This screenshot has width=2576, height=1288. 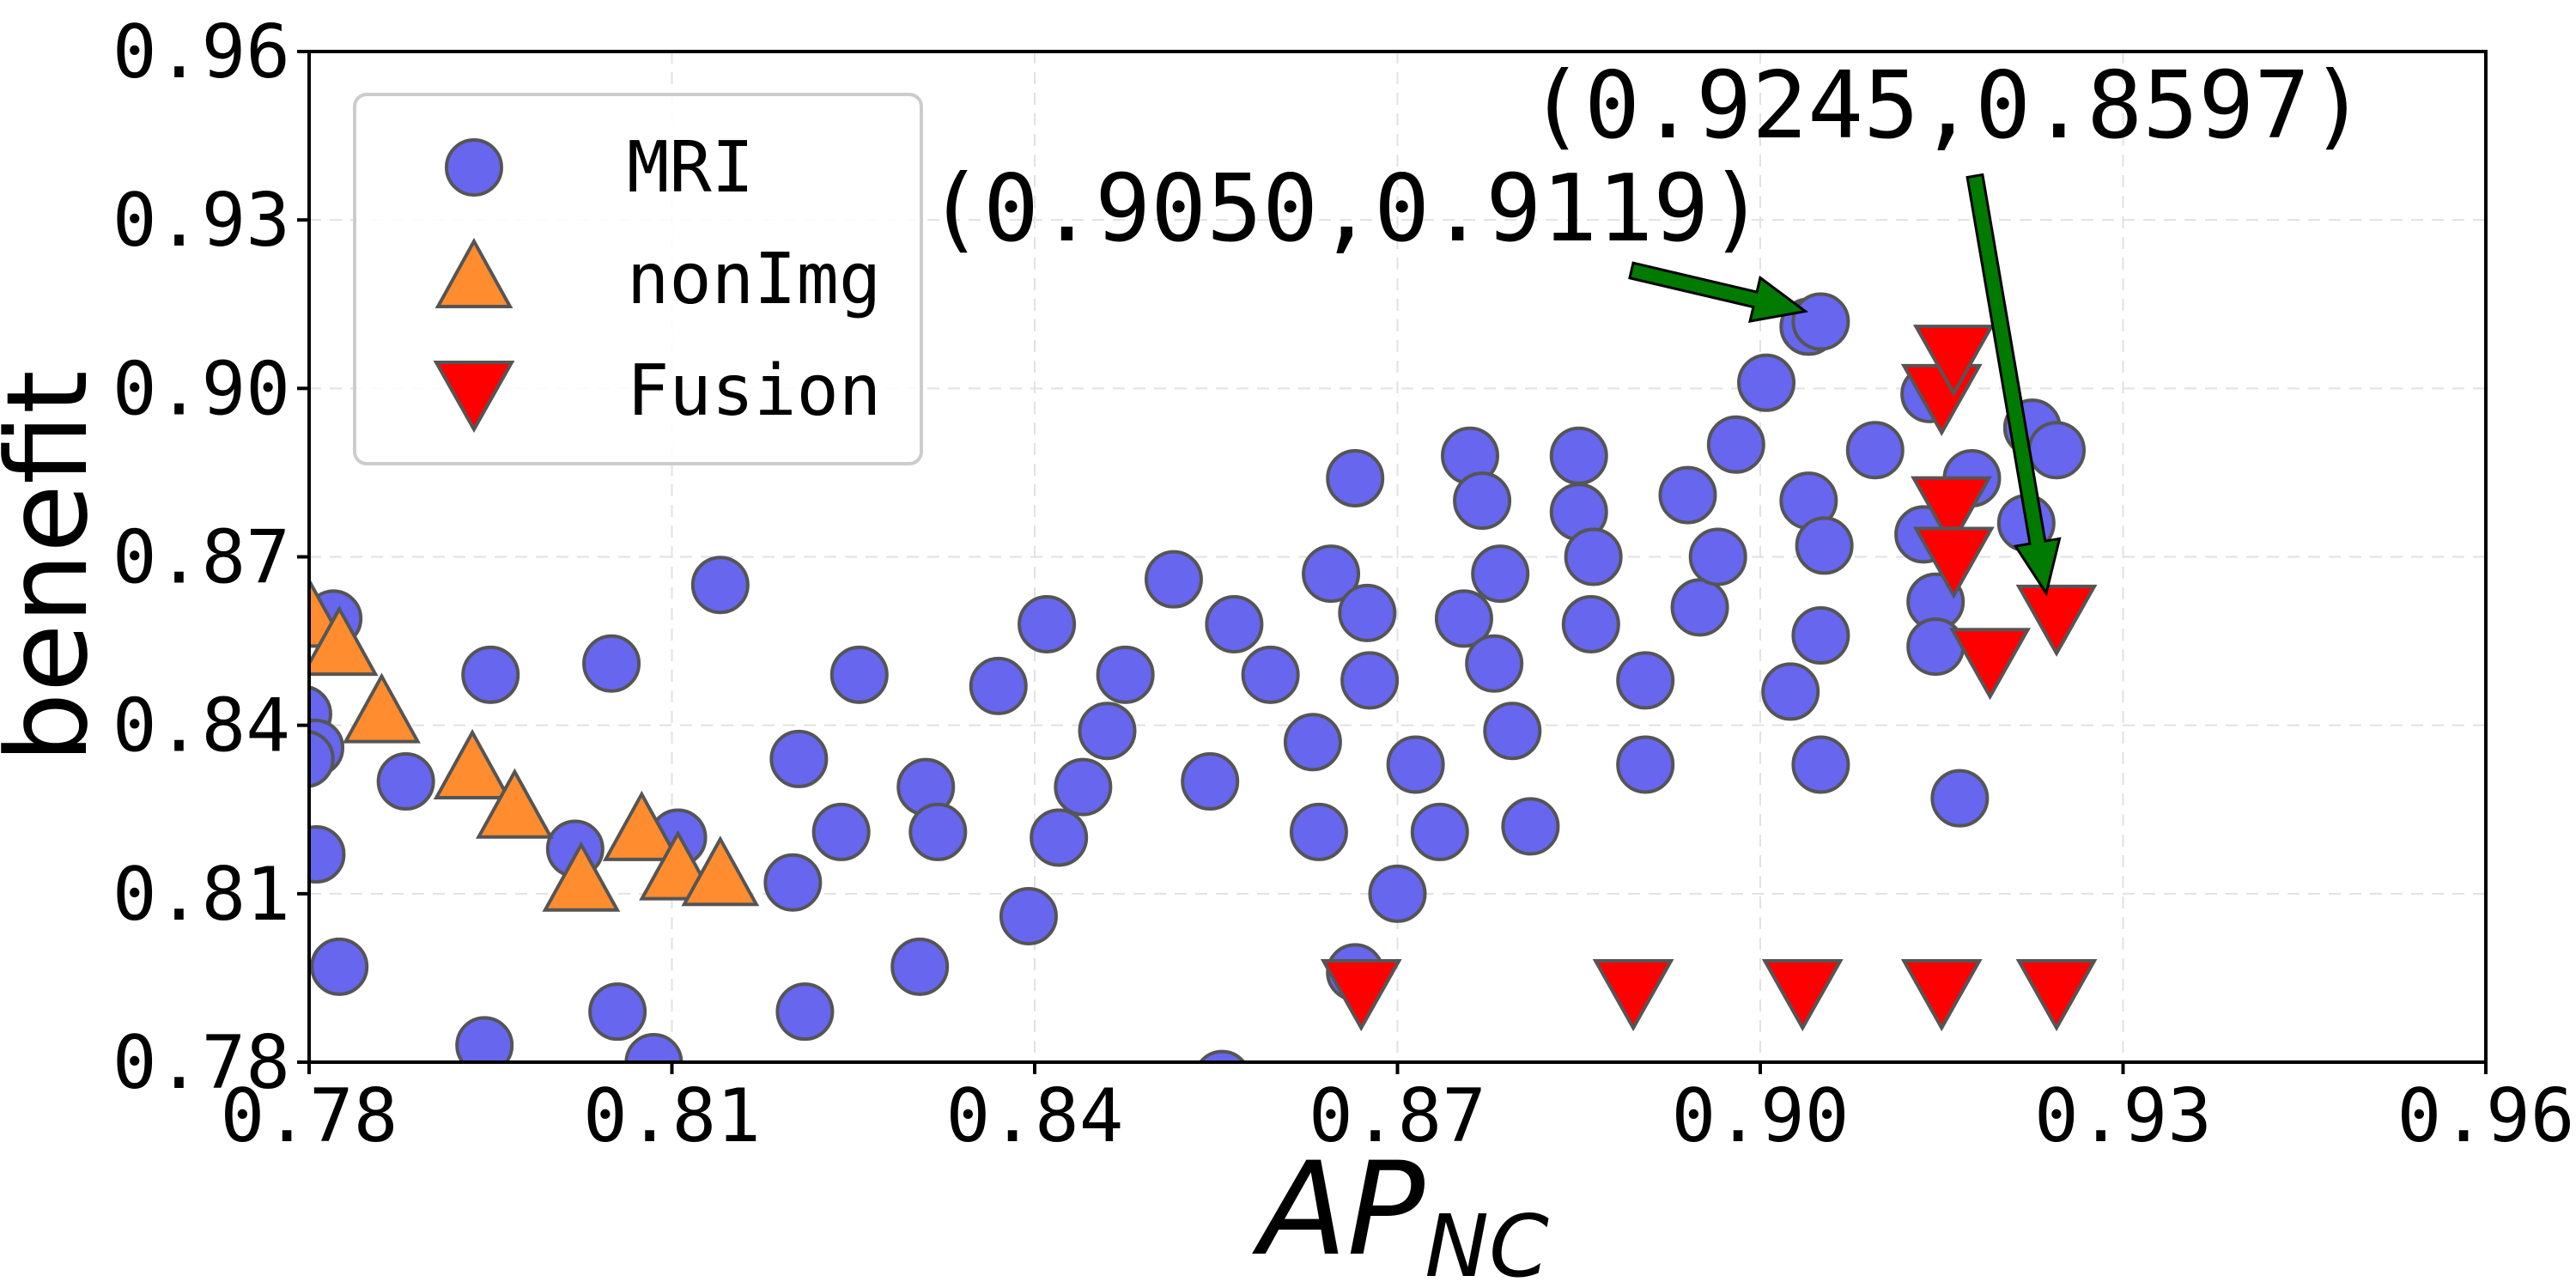 What do you see at coordinates (1338, 1210) in the screenshot?
I see `x-axis-label-main: AP` at bounding box center [1338, 1210].